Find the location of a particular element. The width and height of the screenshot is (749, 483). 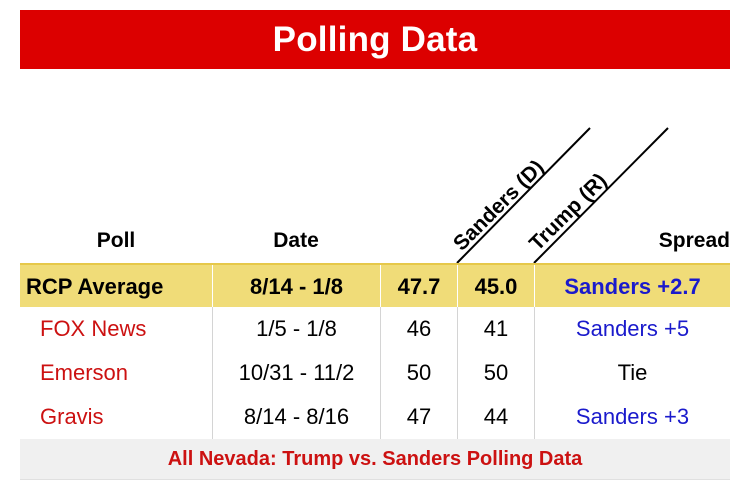

spread-value: Tie is located at coordinates (632, 373).